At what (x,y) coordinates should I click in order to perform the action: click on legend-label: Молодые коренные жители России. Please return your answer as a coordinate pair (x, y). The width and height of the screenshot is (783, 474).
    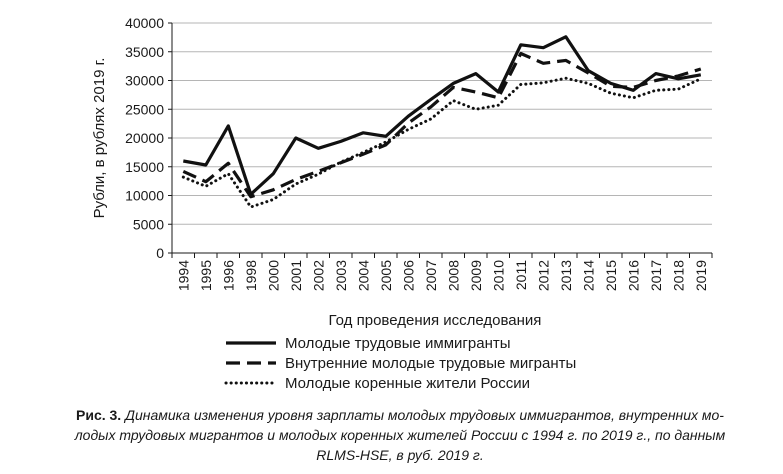
    Looking at the image, I should click on (407, 383).